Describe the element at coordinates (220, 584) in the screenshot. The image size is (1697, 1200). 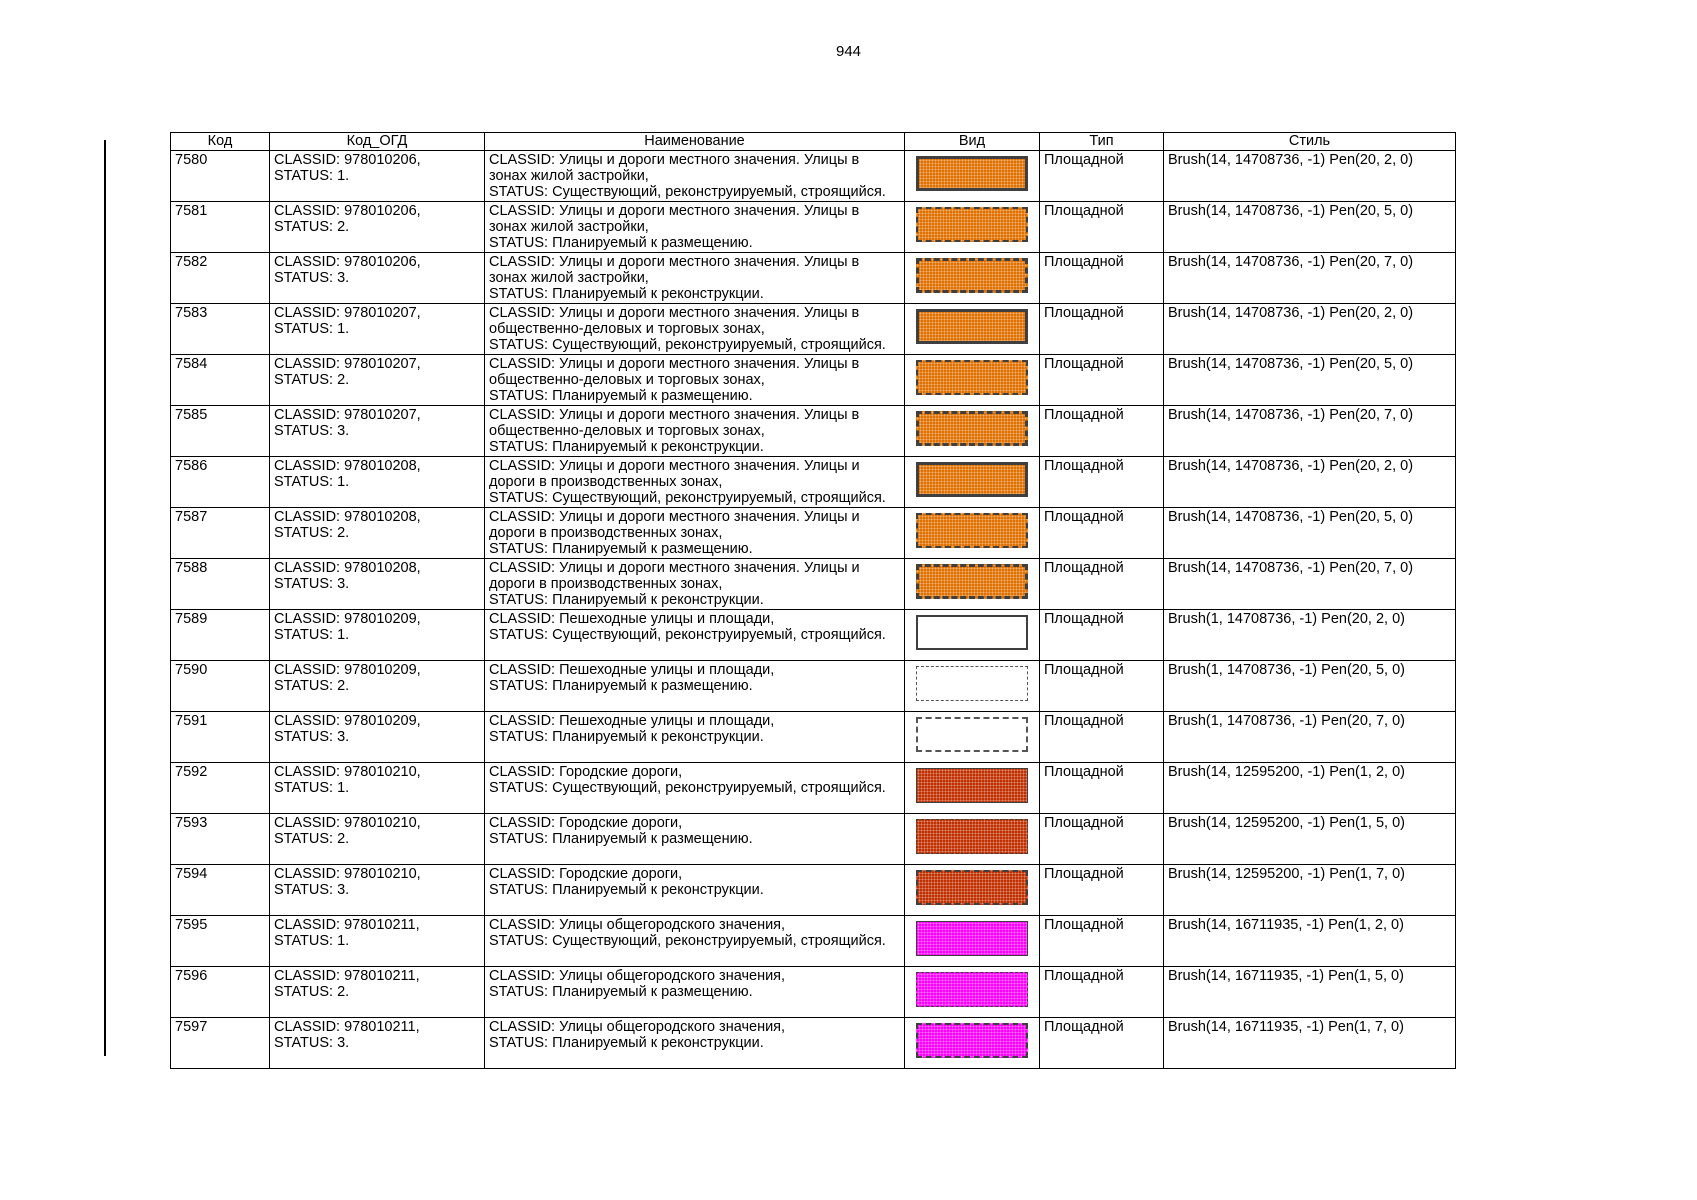
I see `cell-code: 7588` at that location.